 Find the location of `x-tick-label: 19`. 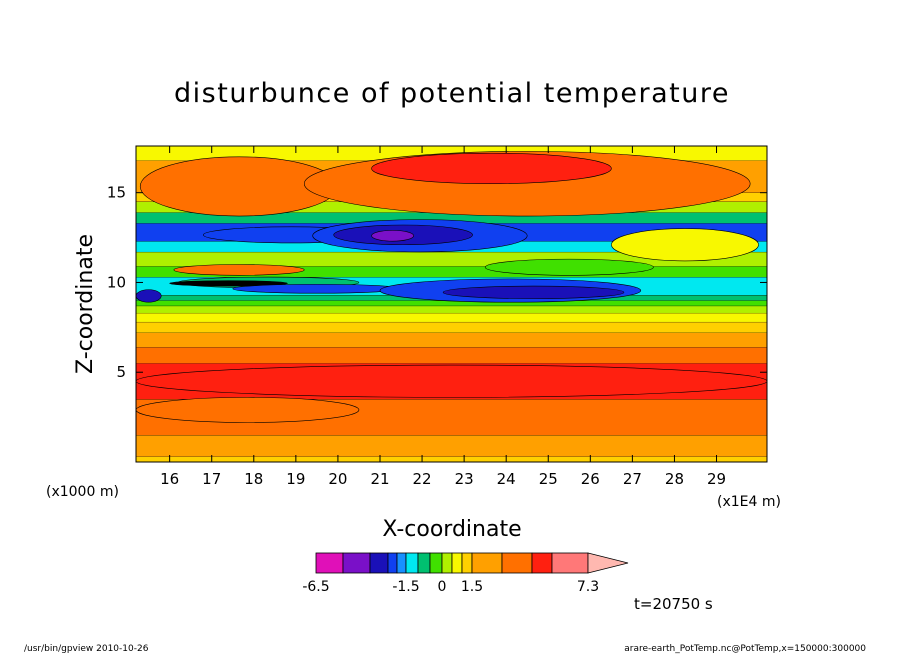

x-tick-label: 19 is located at coordinates (295, 479).